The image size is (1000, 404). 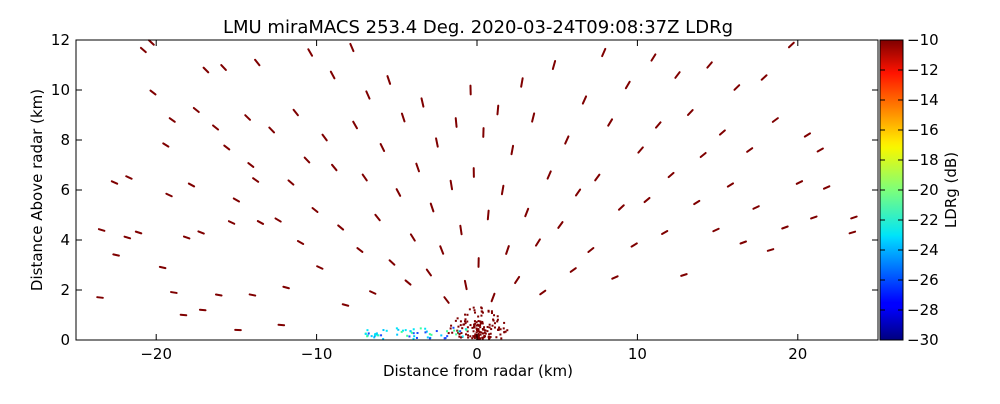 What do you see at coordinates (923, 100) in the screenshot?
I see `colorbar-tick-label: −14` at bounding box center [923, 100].